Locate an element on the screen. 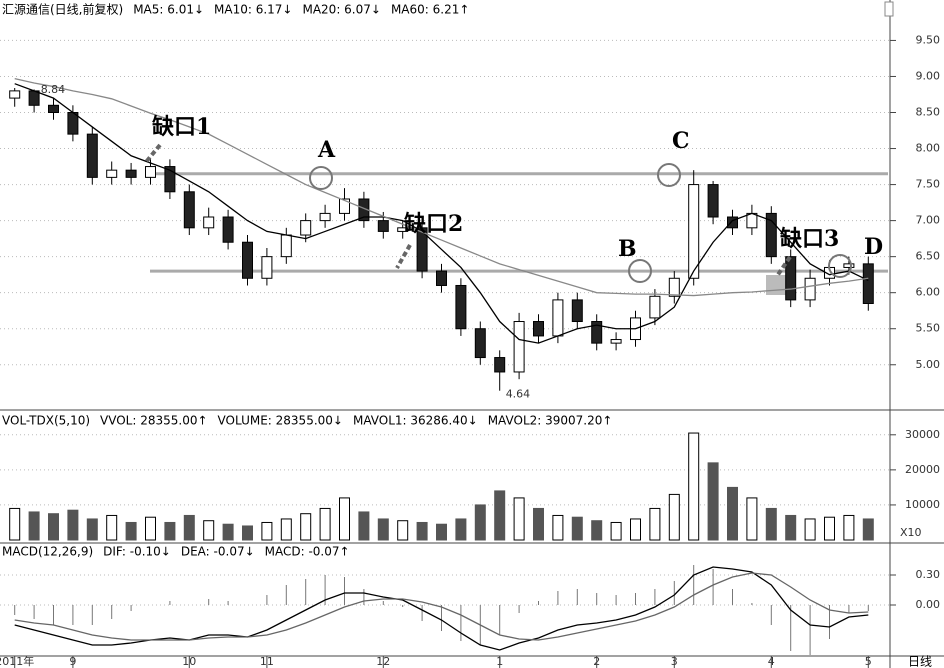  annotation: 缺口2 is located at coordinates (433, 224).